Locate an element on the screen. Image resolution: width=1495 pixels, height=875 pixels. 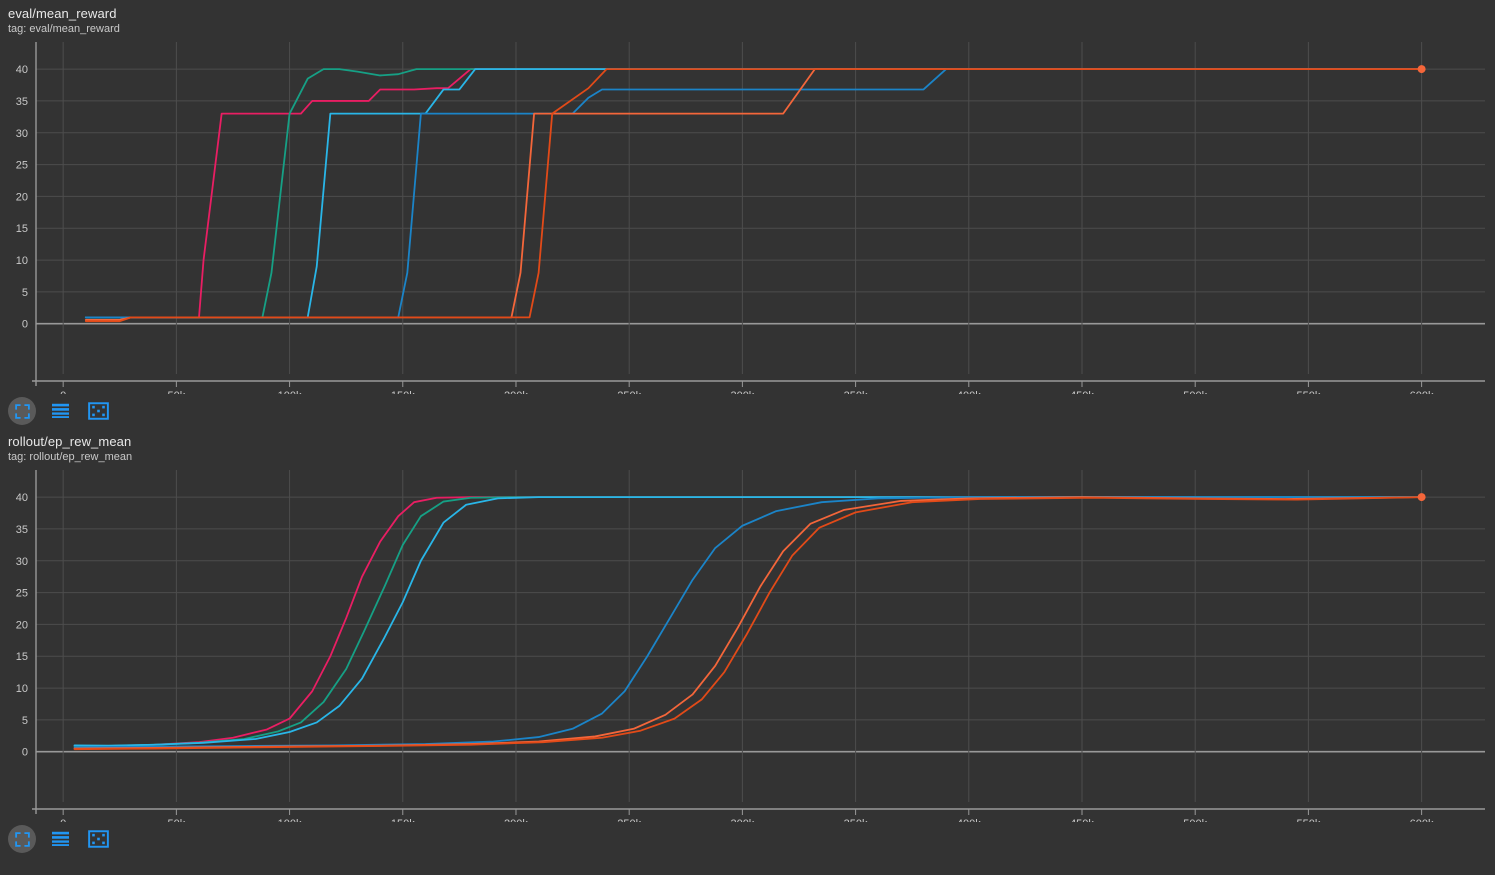
chart-toolbar-rollout is located at coordinates (747, 839).